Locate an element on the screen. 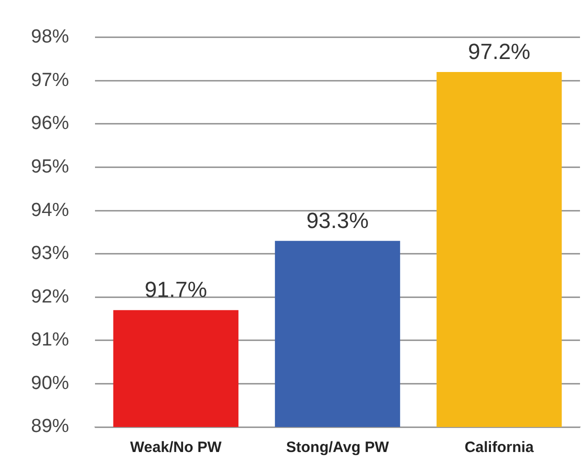 Image resolution: width=585 pixels, height=474 pixels. y-tick-label: 96% is located at coordinates (50, 123).